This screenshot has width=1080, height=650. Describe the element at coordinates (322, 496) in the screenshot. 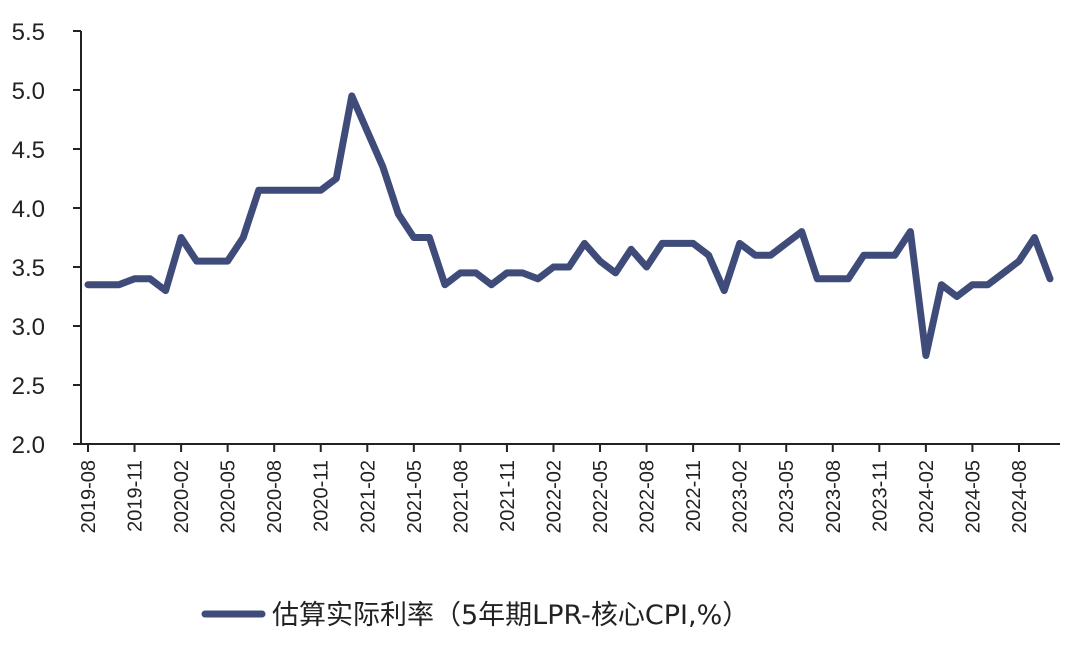

I see `x-tick-label: 2020-11` at that location.